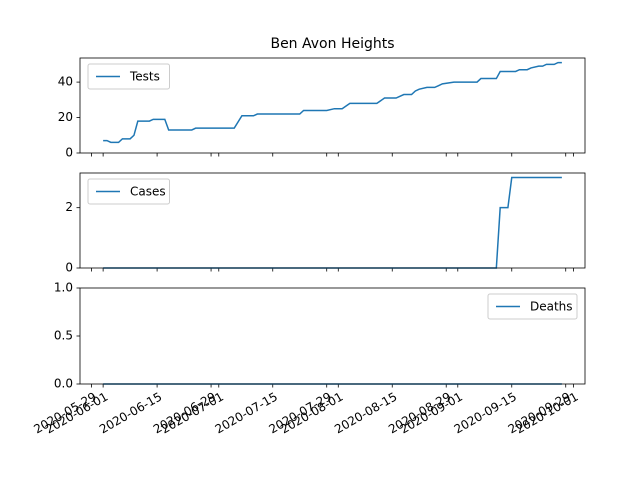 Image resolution: width=640 pixels, height=480 pixels. I want to click on legend-label: Cases, so click(148, 192).